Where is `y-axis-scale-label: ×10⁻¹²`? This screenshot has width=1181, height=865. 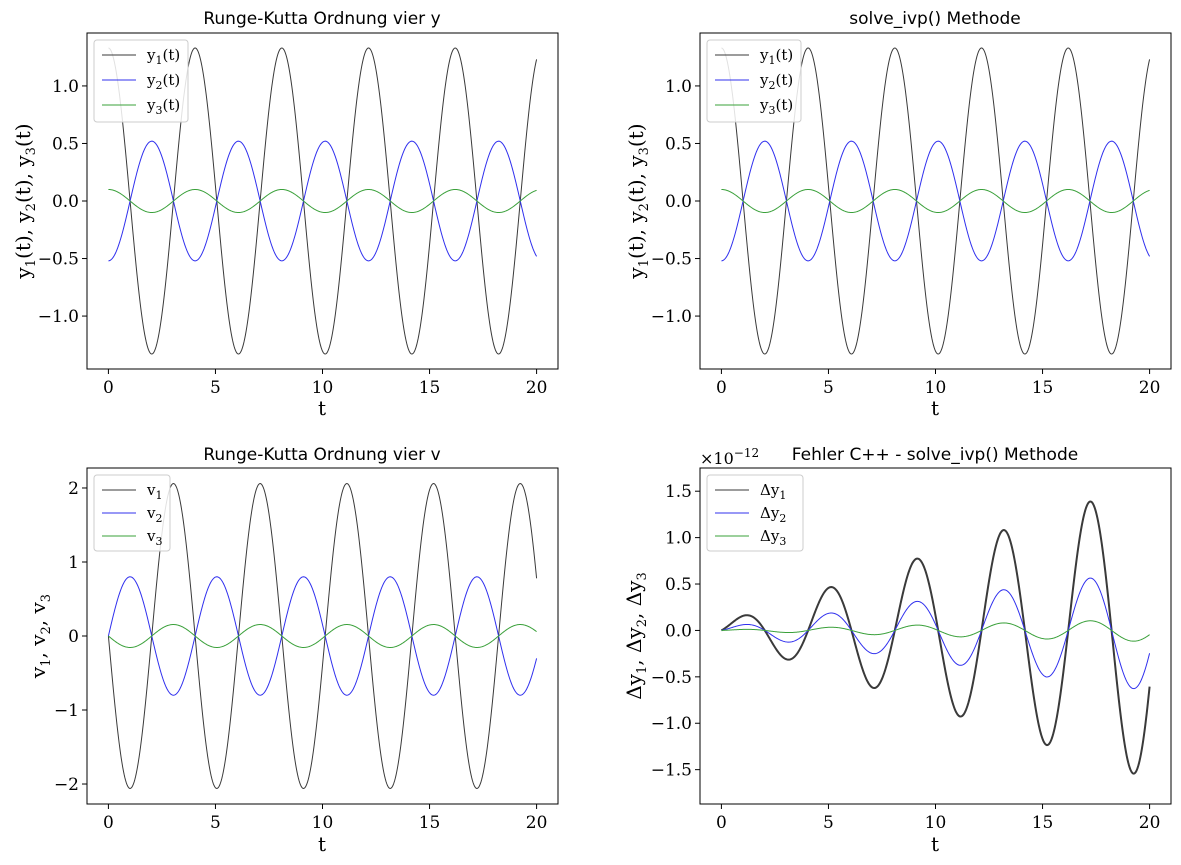 y-axis-scale-label: ×10⁻¹² is located at coordinates (729, 457).